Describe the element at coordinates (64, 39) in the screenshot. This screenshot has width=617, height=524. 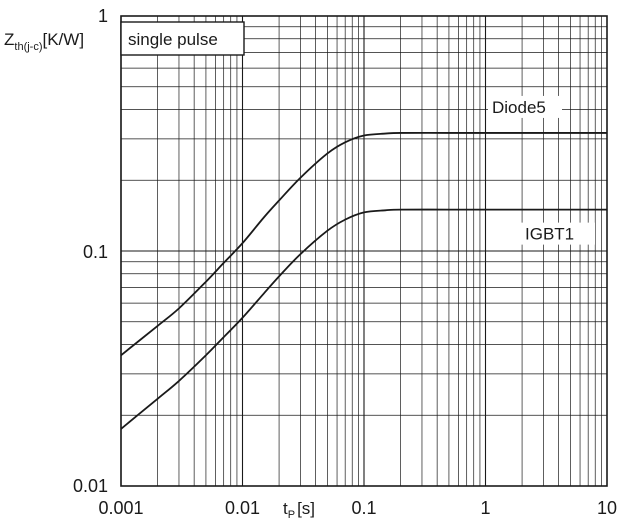
I see `y-axis-title-unit: [K/W]` at that location.